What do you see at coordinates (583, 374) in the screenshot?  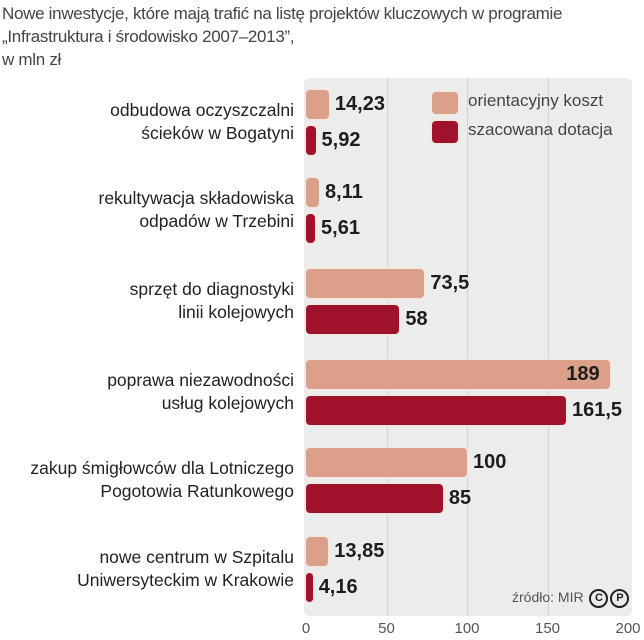 I see `data-label: 189` at bounding box center [583, 374].